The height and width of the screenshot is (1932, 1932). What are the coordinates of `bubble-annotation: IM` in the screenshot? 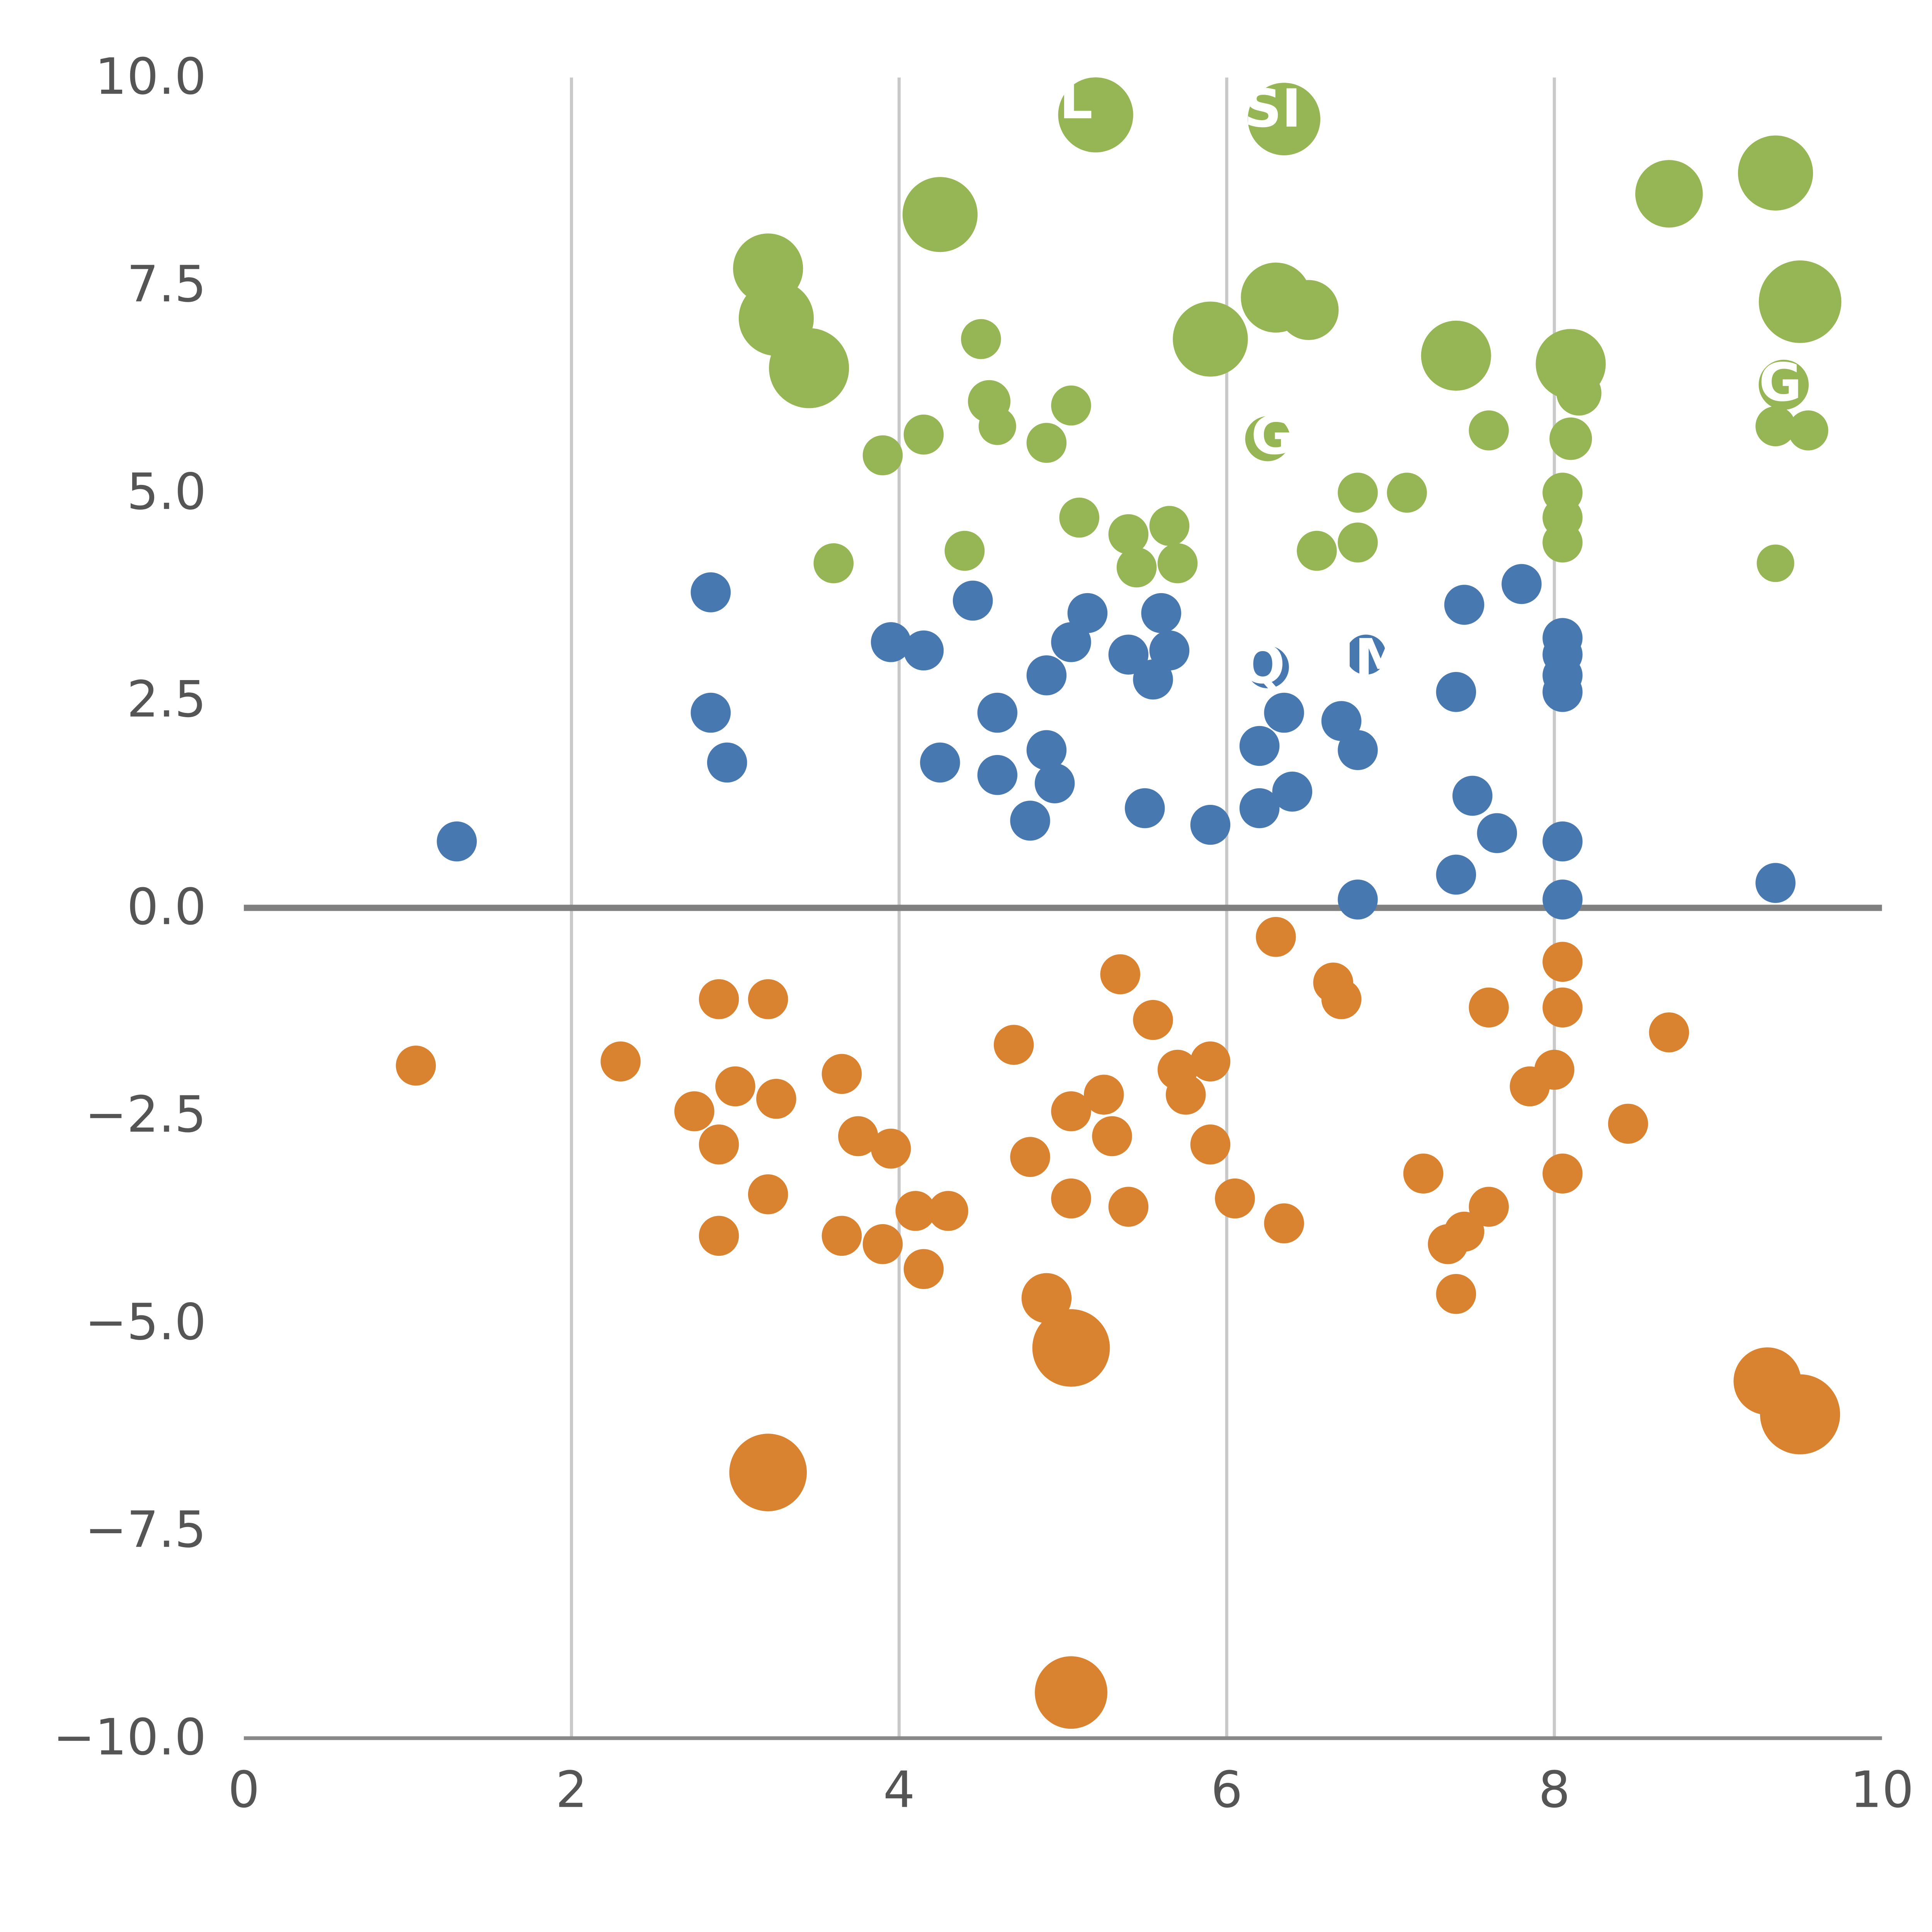 It's located at (1371, 659).